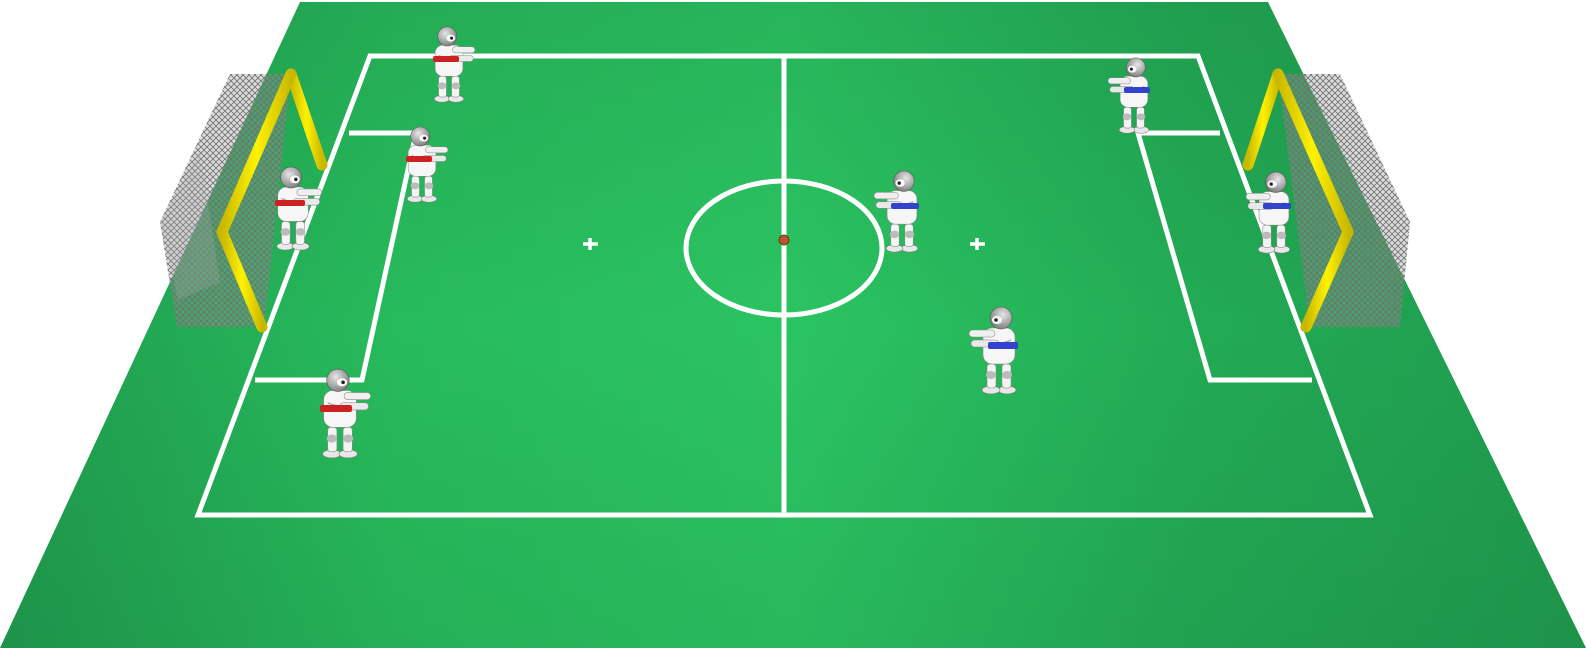  I want to click on right-penalty-area, so click(1223, 256).